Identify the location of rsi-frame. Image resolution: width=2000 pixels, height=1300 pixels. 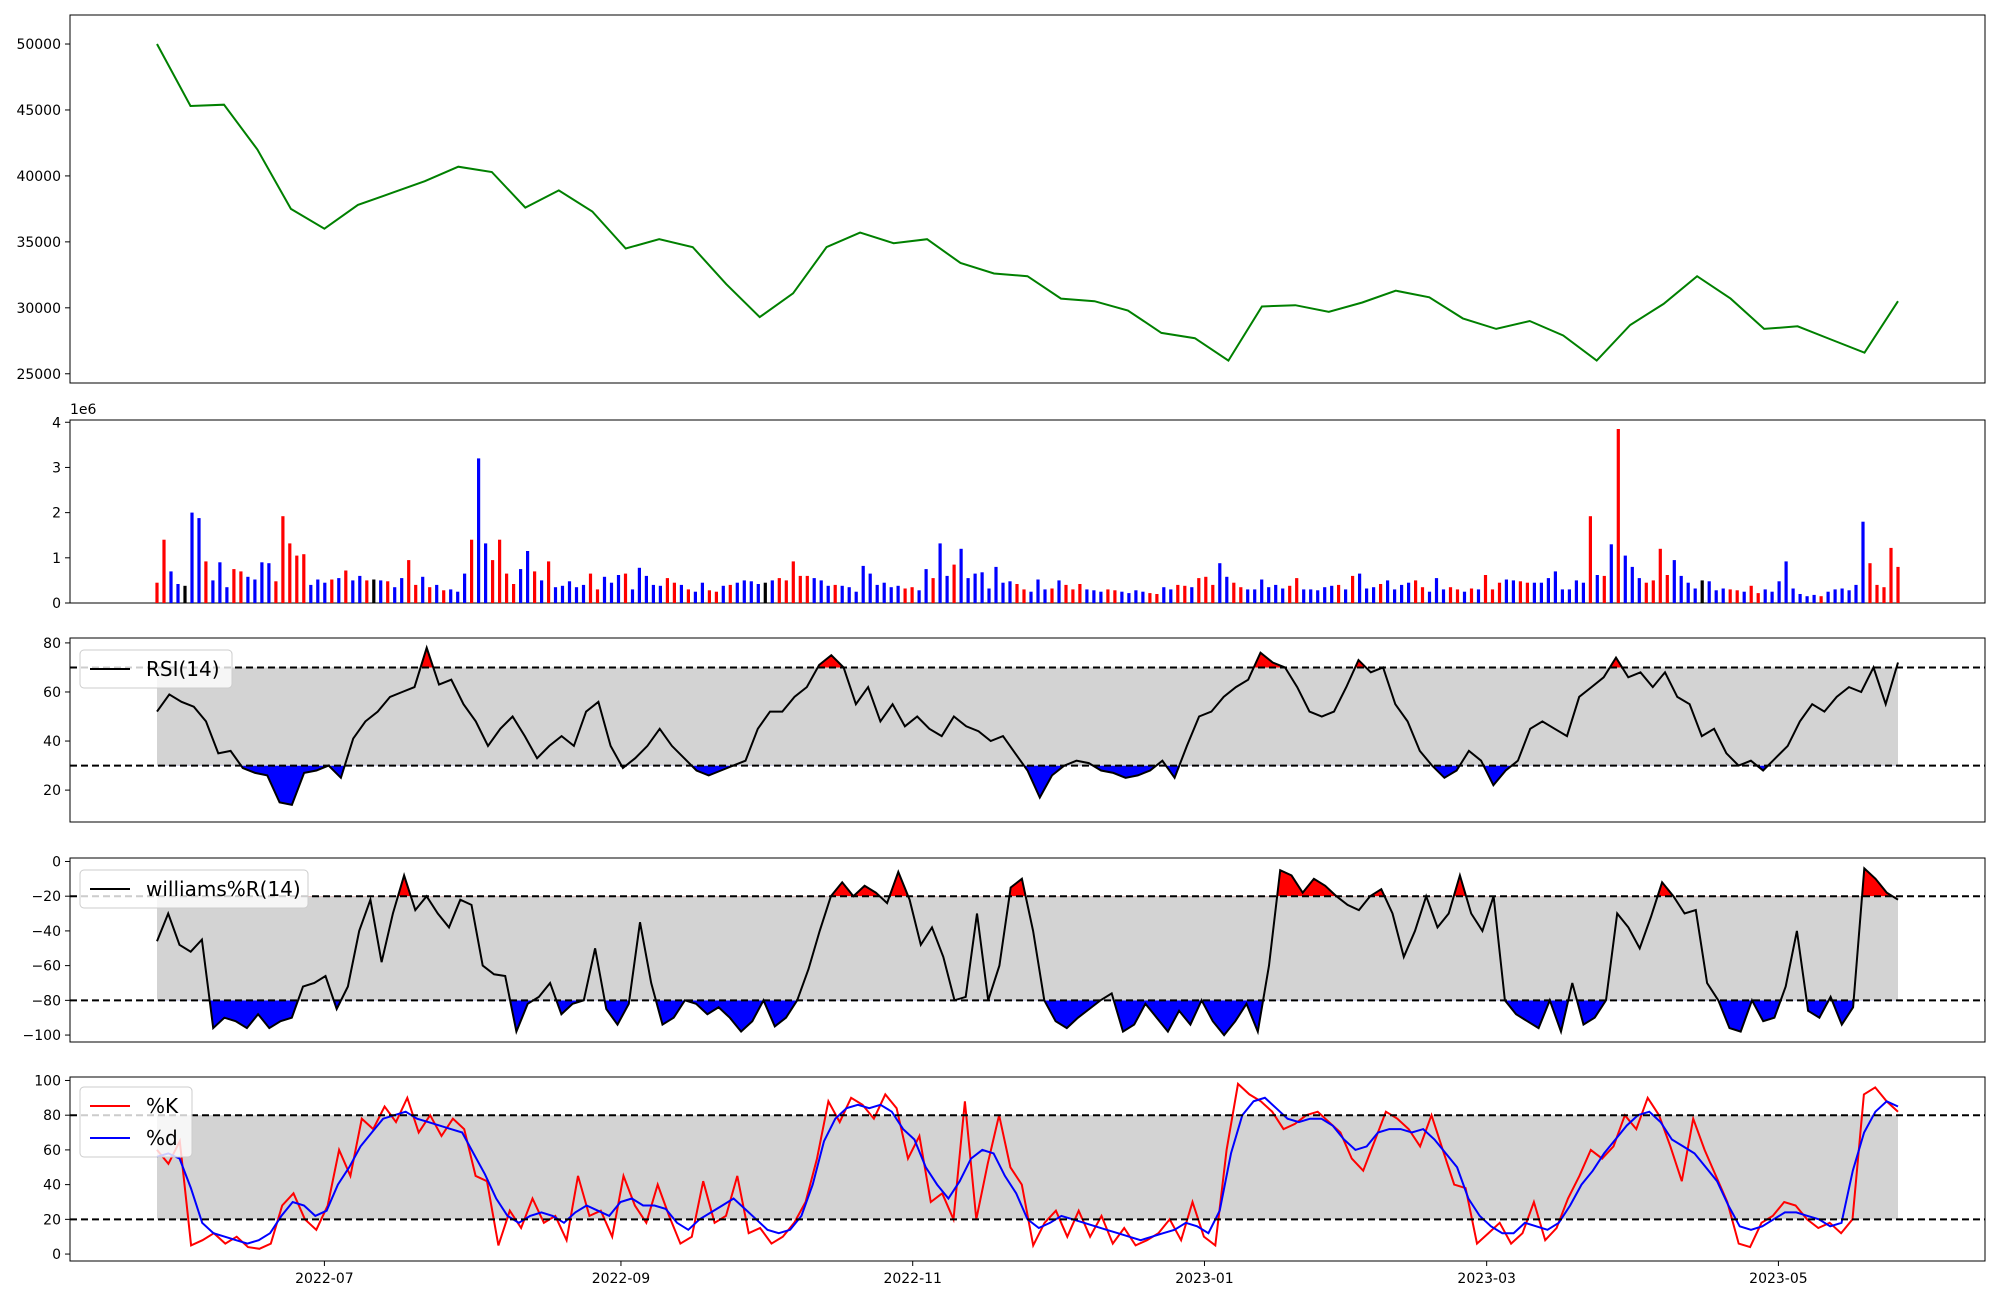
(1027, 730).